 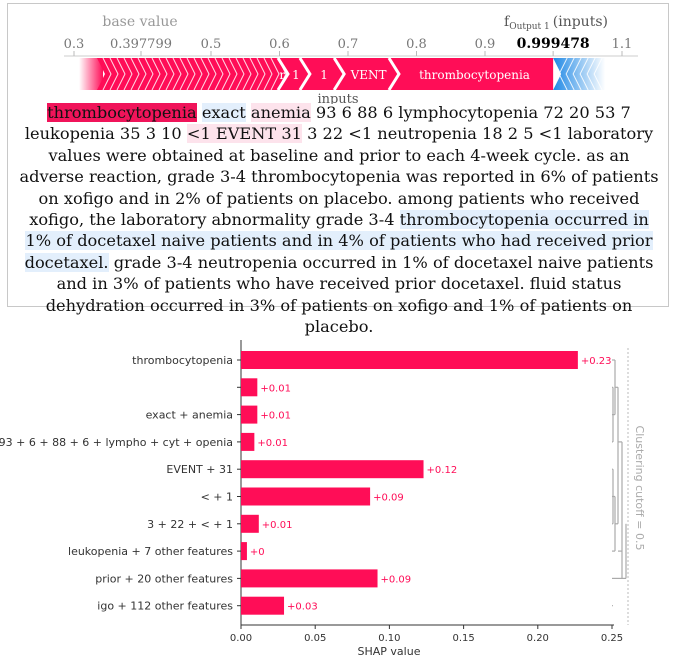 I want to click on force-axis-tick-label: 0.8, so click(x=416, y=44).